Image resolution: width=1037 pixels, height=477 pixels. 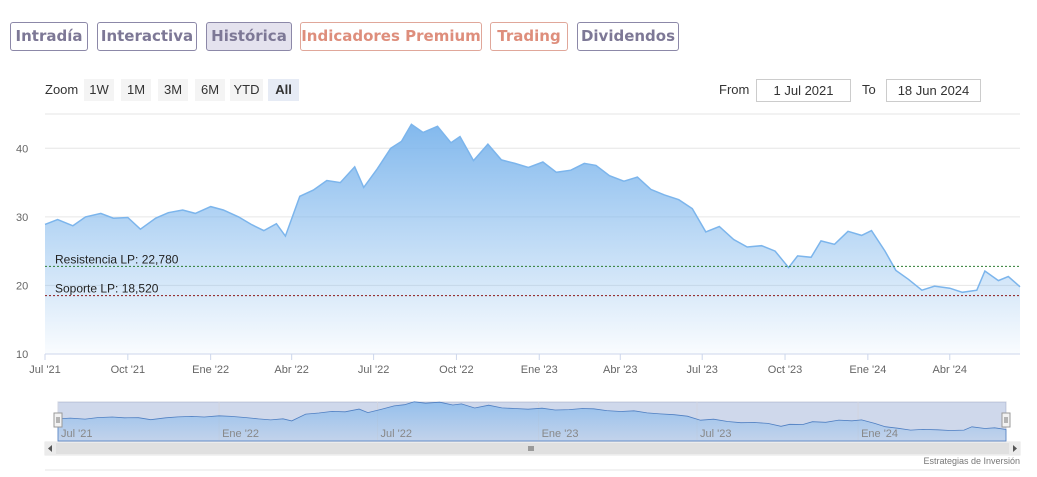 I want to click on navigator-tick-label: Jul '21, so click(x=76, y=434).